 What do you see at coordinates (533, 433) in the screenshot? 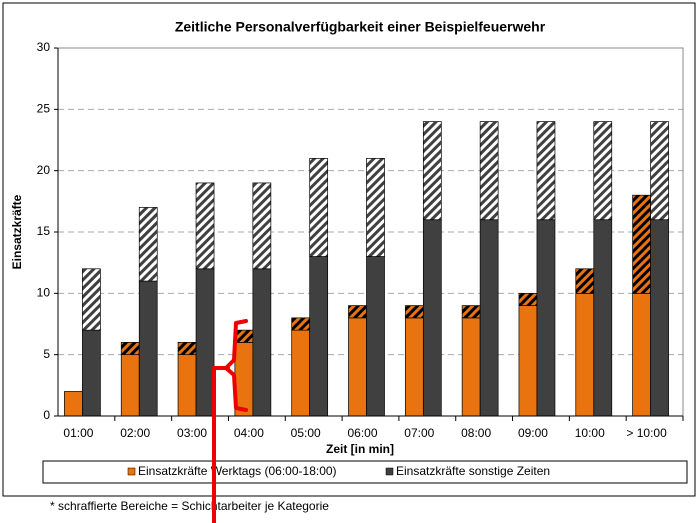
I see `x-tick-label: 09:00` at bounding box center [533, 433].